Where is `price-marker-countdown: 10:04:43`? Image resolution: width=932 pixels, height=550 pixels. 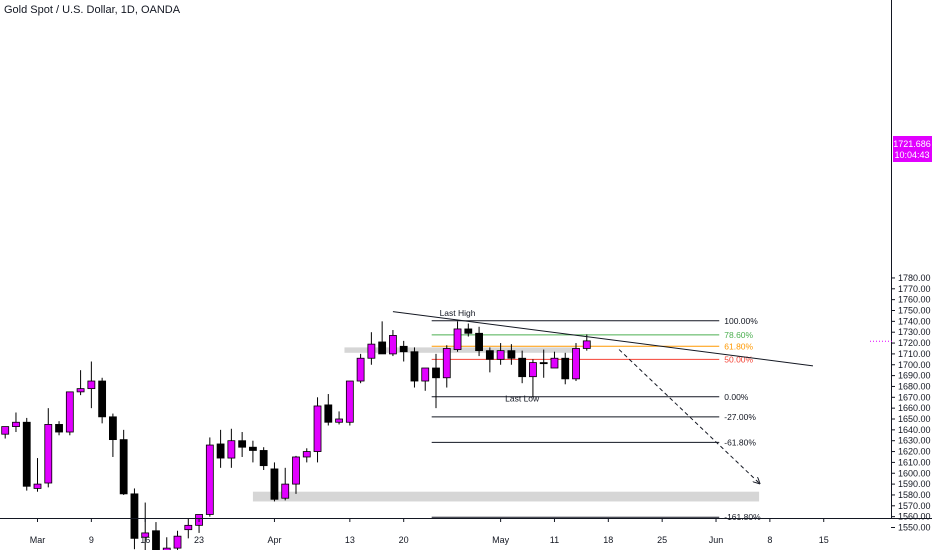 price-marker-countdown: 10:04:43 is located at coordinates (911, 155).